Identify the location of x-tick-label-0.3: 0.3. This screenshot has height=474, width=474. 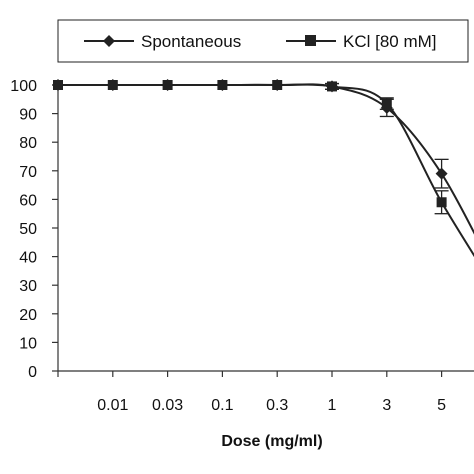
(277, 405).